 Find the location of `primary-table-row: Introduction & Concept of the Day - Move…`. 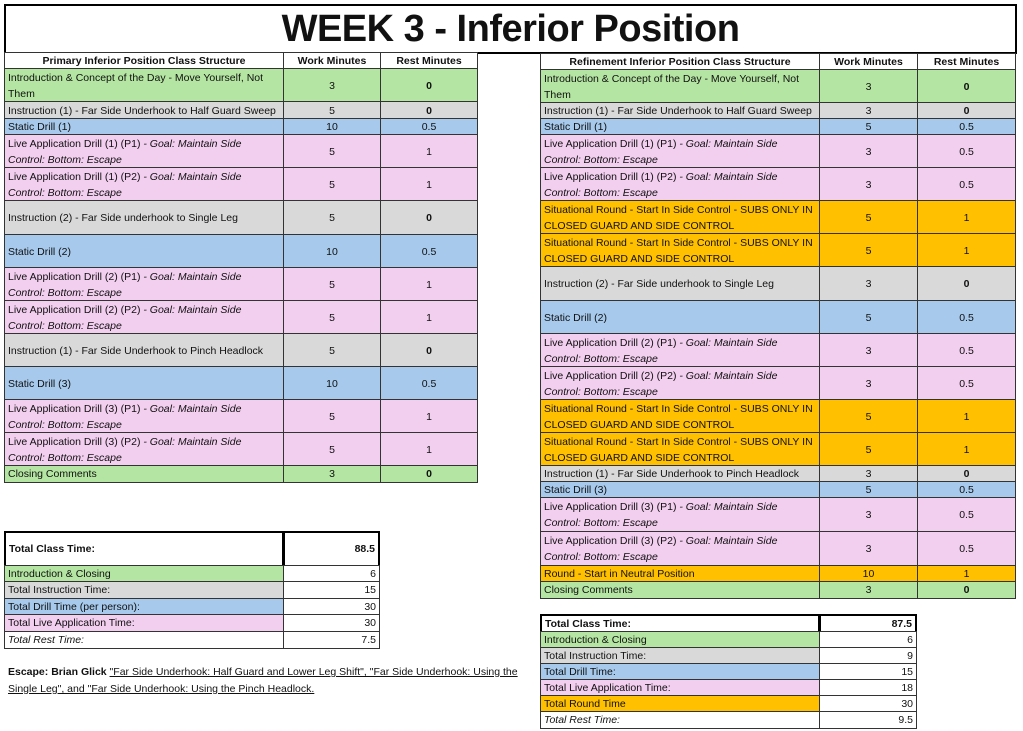

primary-table-row: Introduction & Concept of the Day - Move… is located at coordinates (241, 85).